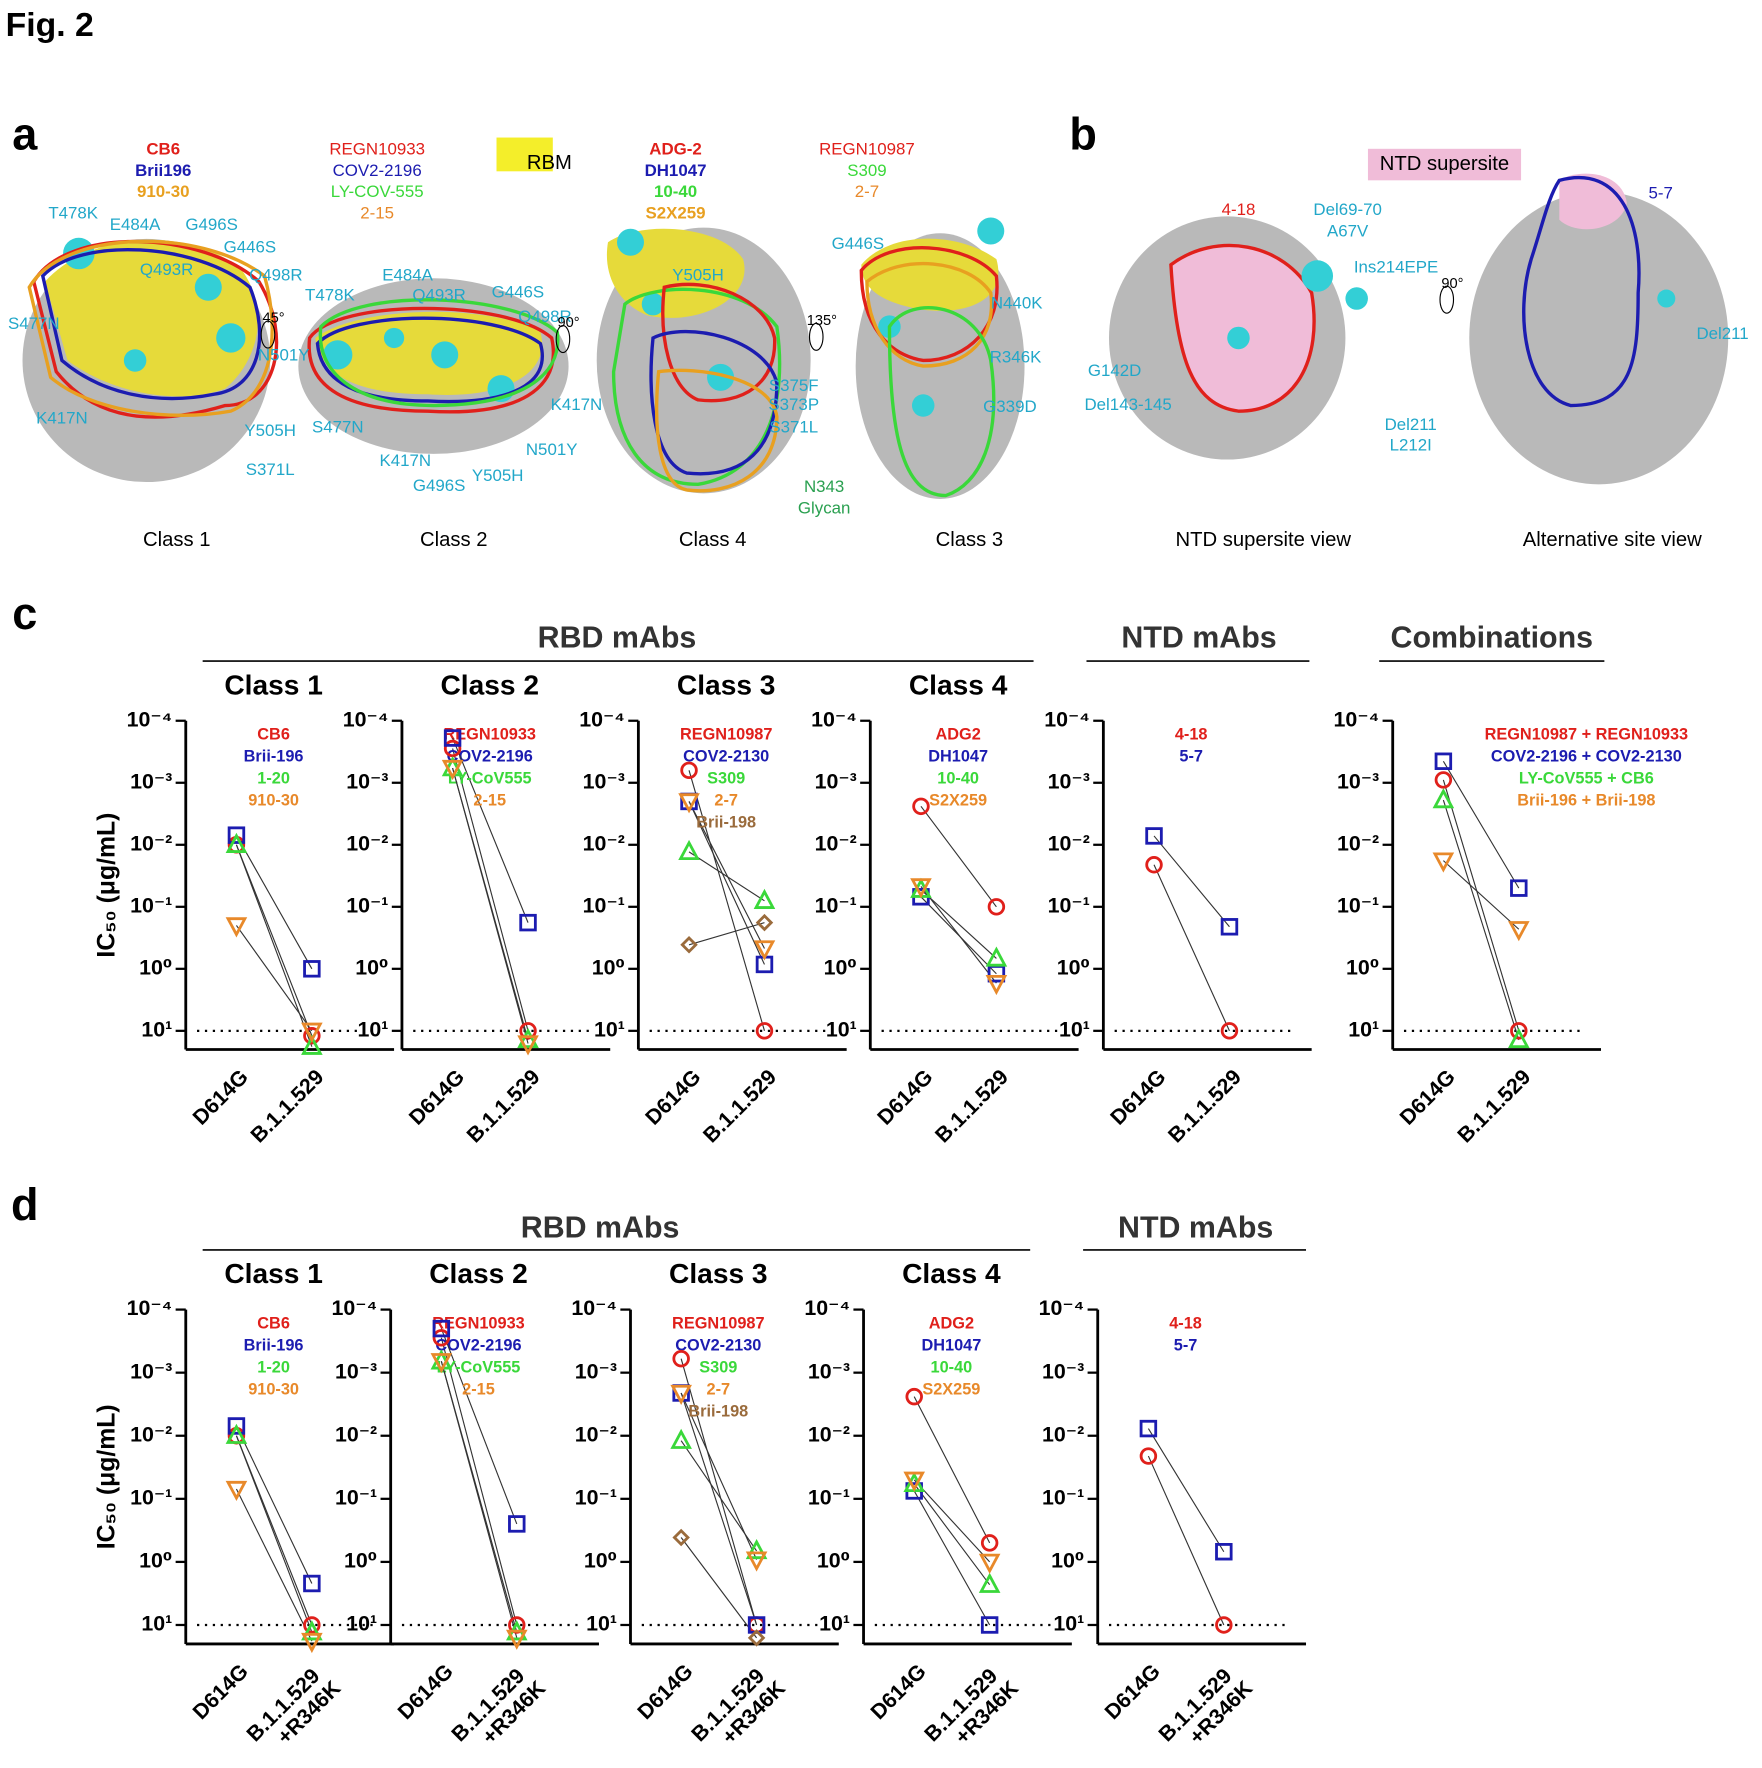  I want to click on legend-entry: 1-20, so click(273, 1367).